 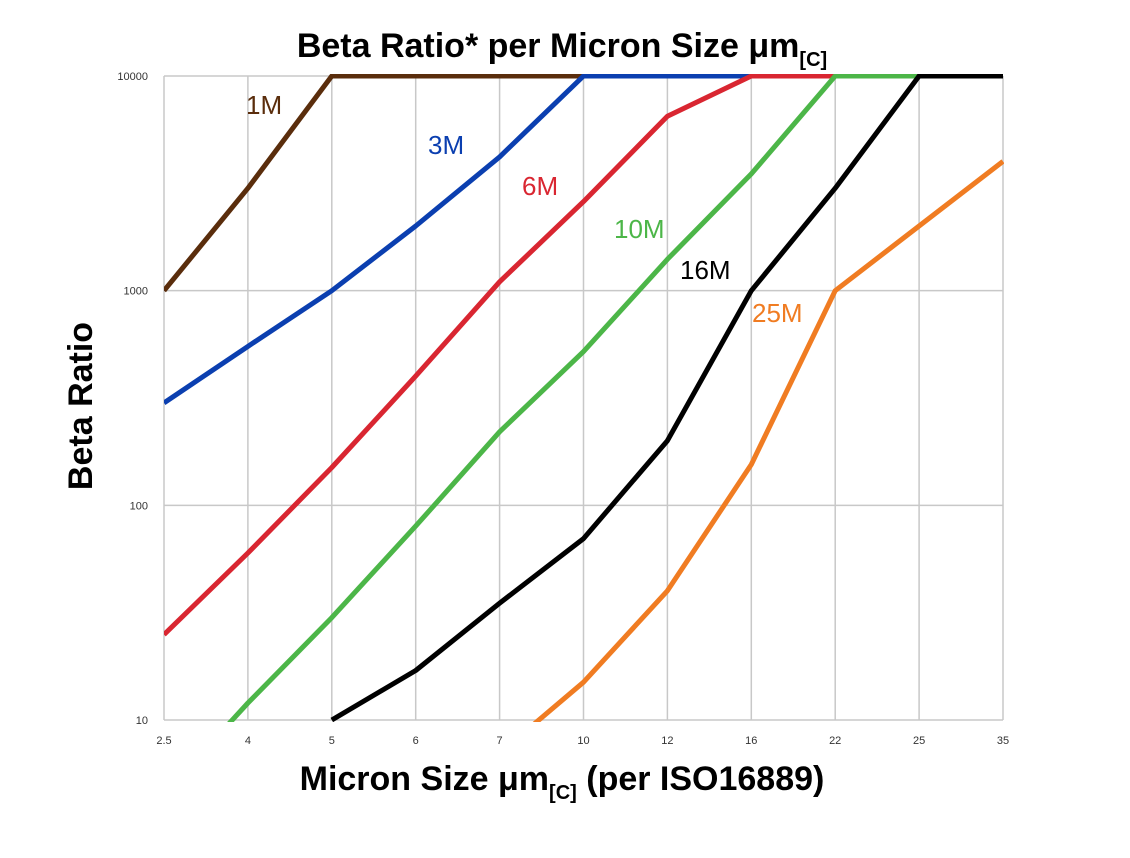 I want to click on x-tick-label: 16, so click(x=751, y=741).